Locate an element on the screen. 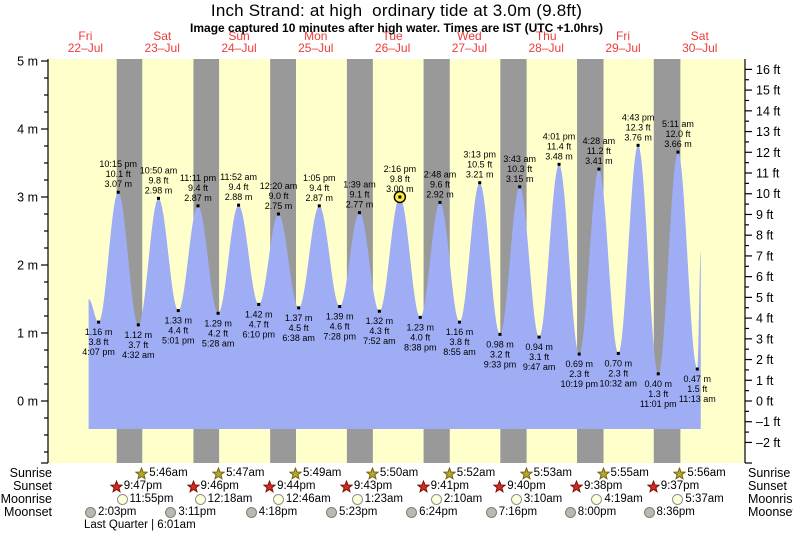 The image size is (793, 537). svg-text: 2.77 m is located at coordinates (360, 205).